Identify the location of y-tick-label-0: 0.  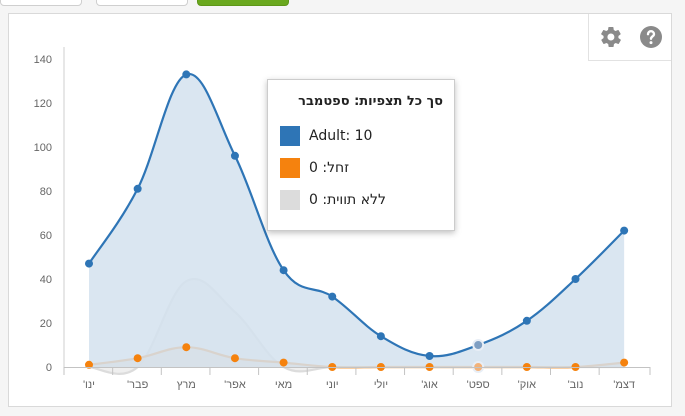
(49, 368).